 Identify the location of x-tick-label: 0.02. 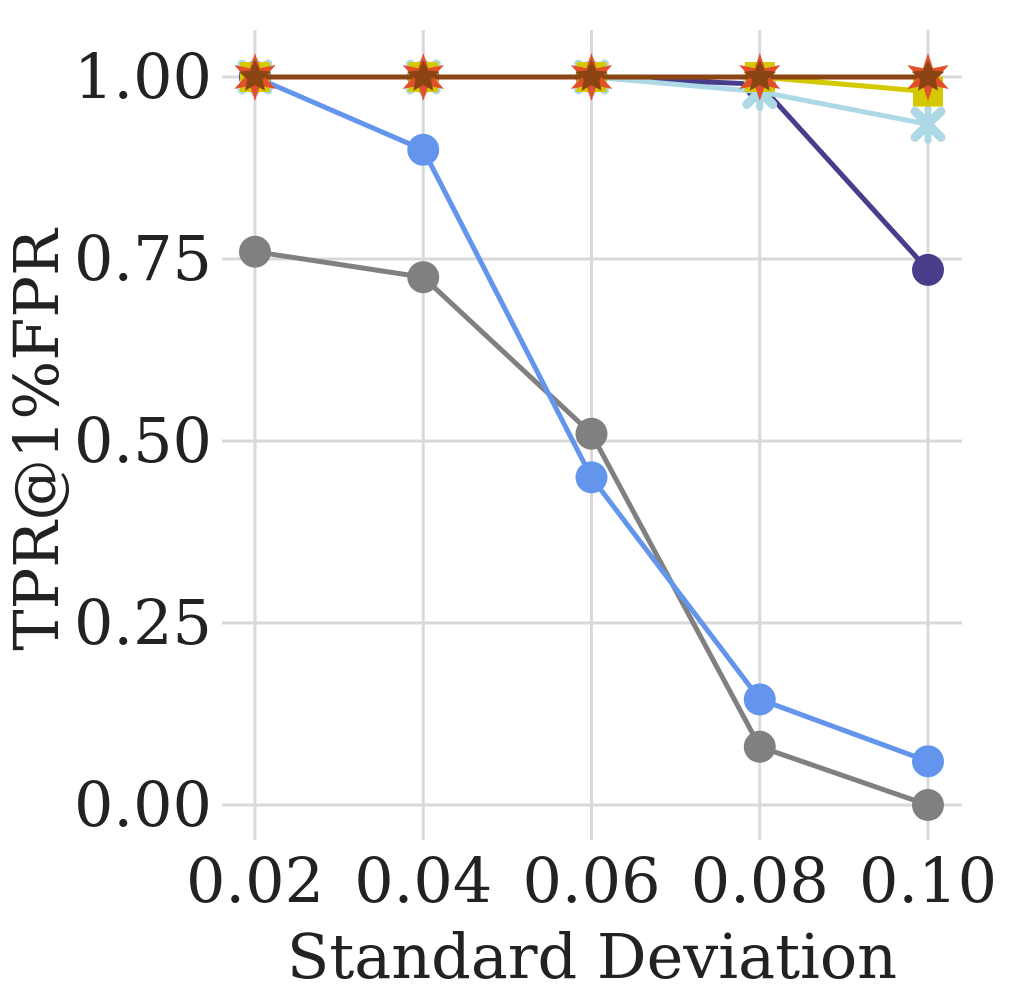
(255, 880).